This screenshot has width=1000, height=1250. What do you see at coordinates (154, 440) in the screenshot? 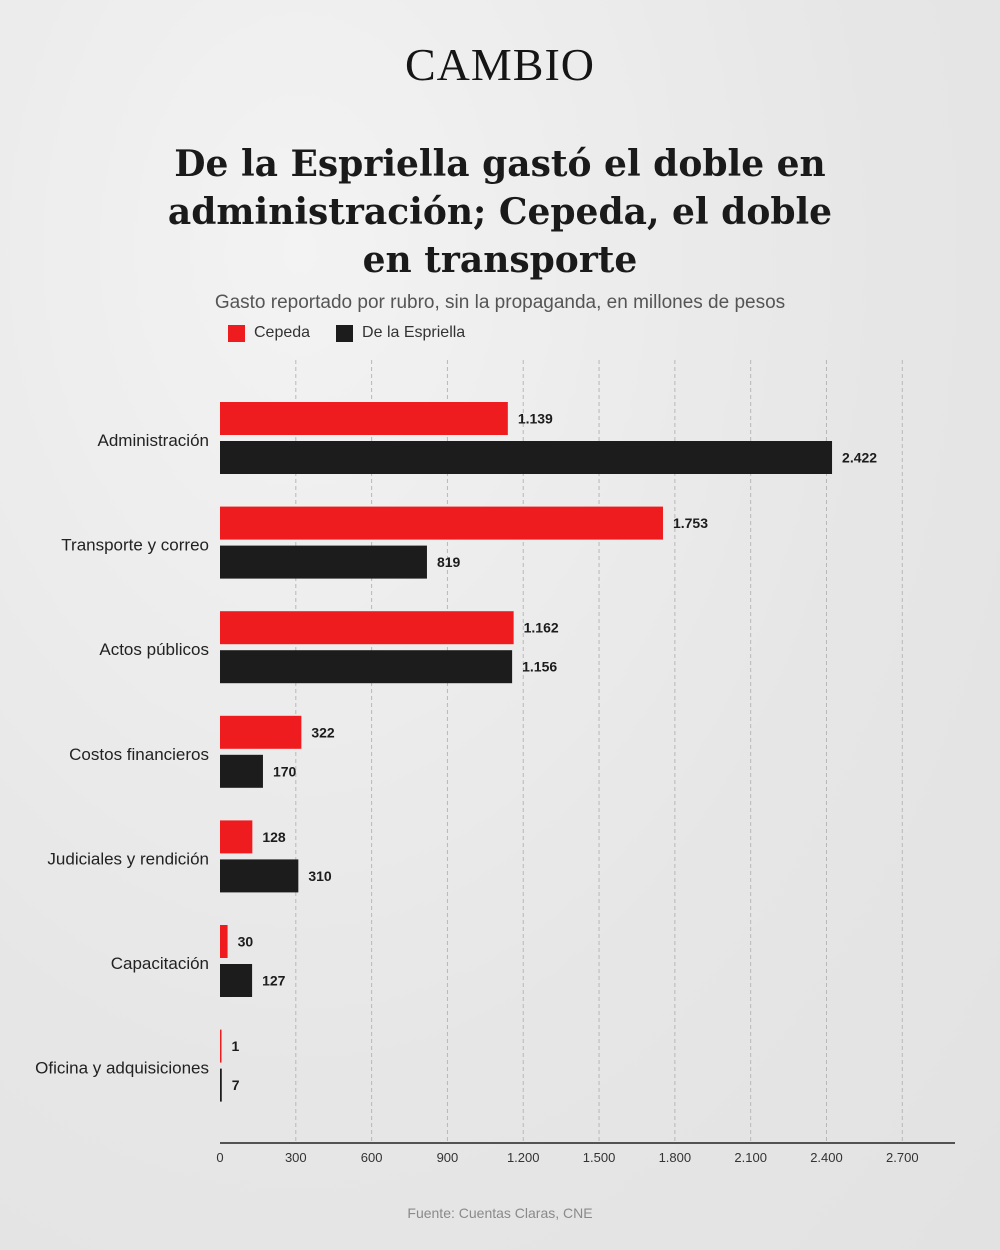
I see `category-label: Administración` at bounding box center [154, 440].